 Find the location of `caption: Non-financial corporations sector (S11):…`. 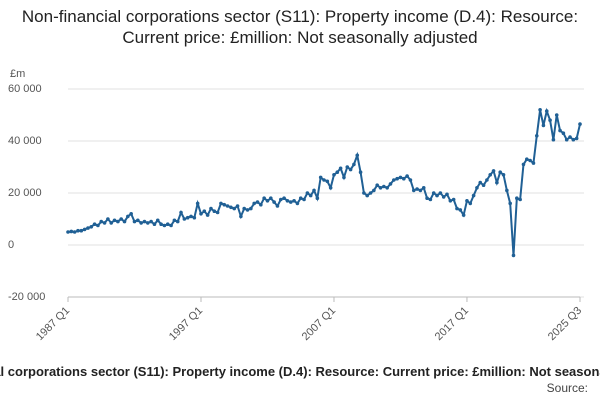

caption: Non-financial corporations sector (S11):… is located at coordinates (300, 371).